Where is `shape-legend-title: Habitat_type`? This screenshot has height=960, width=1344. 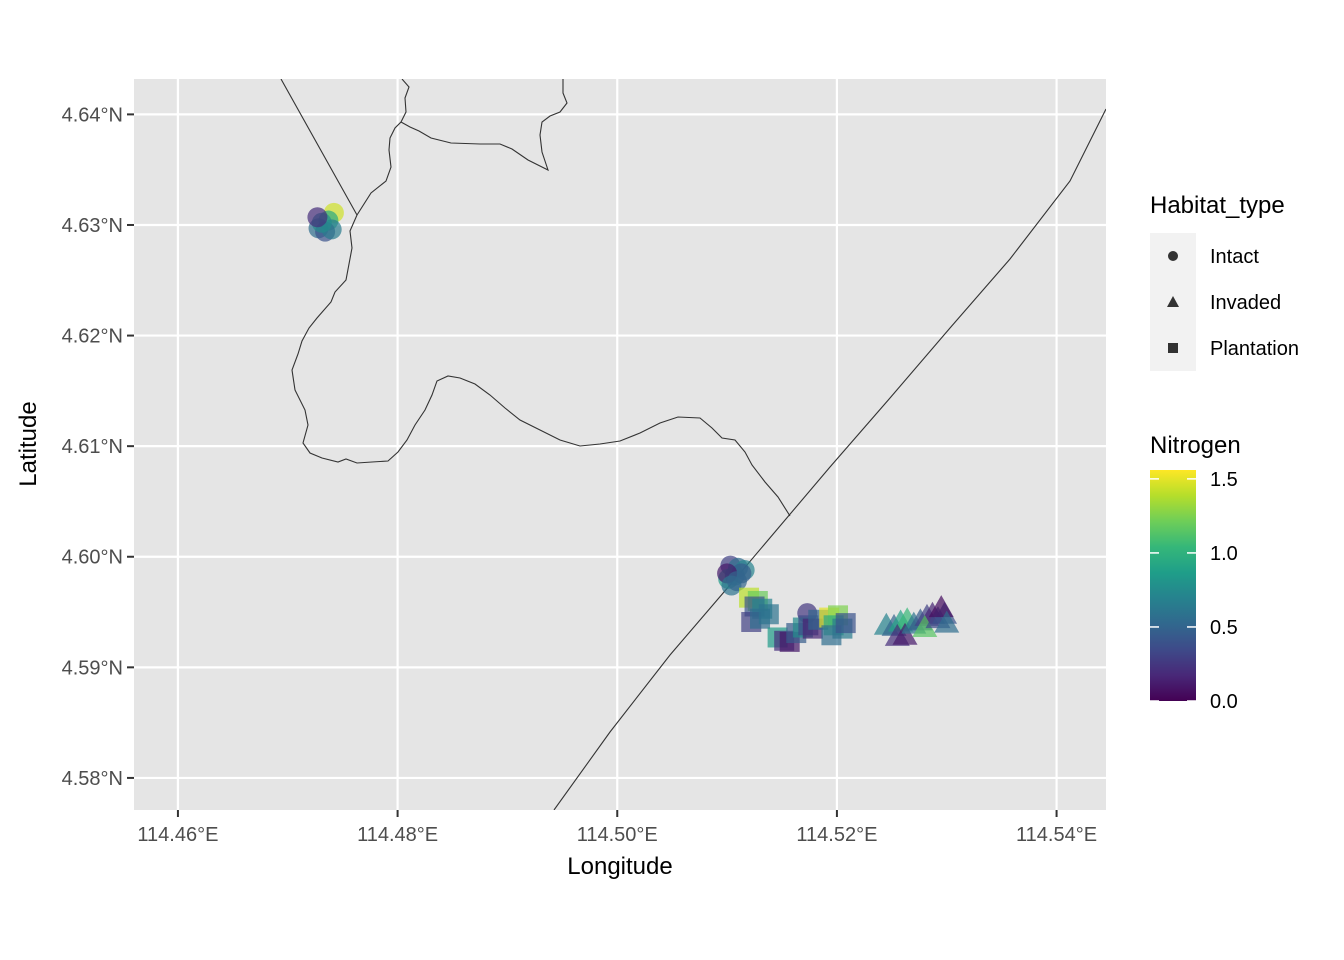 shape-legend-title: Habitat_type is located at coordinates (1217, 205).